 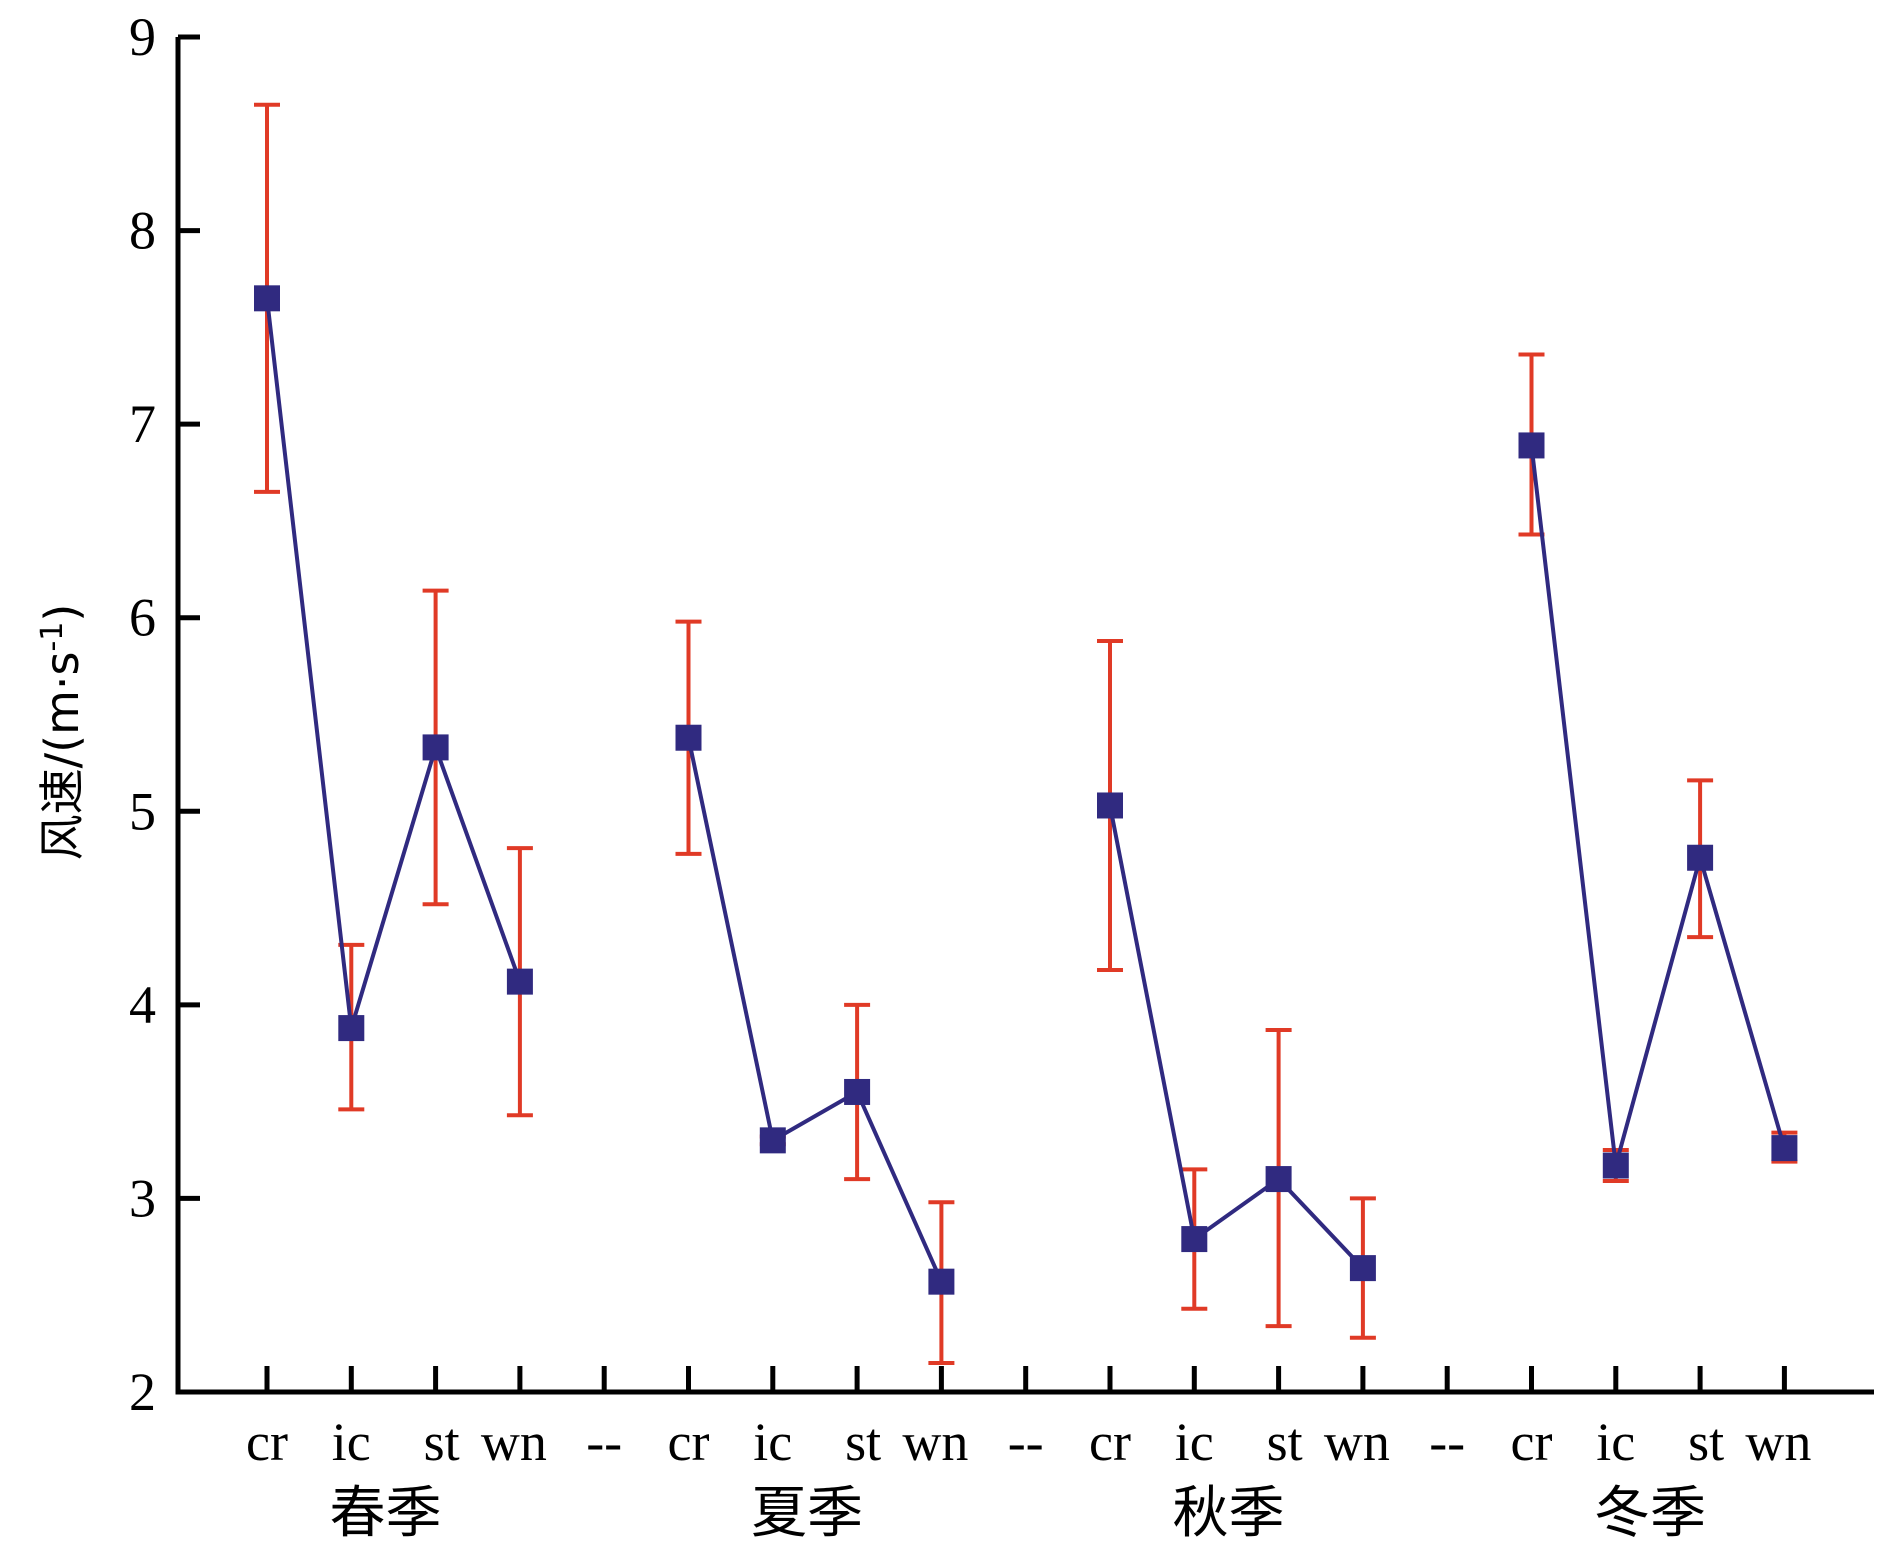 I want to click on x-tick-labels: cr ic st wn -- cr ic st wn -- cr ic st wn -- cr ic st wn, so click(x=1028, y=1442).